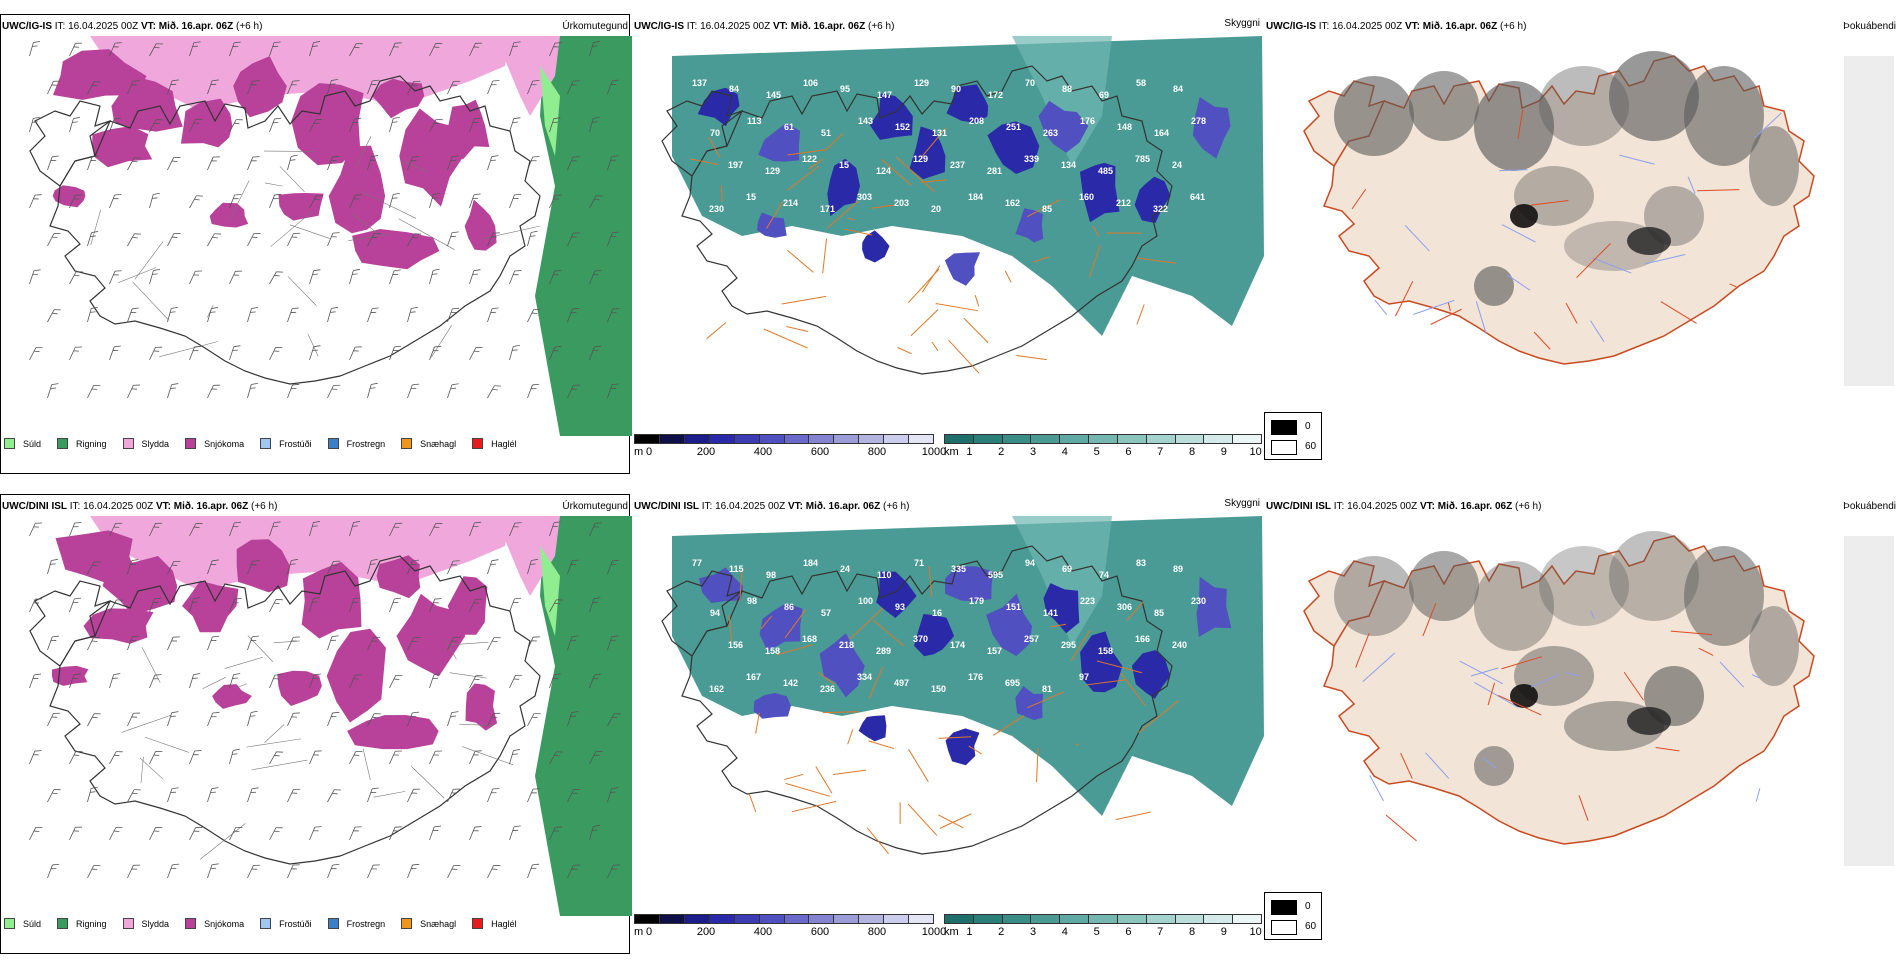 The width and height of the screenshot is (1900, 962). I want to click on ceiling-value-label: 100, so click(865, 601).